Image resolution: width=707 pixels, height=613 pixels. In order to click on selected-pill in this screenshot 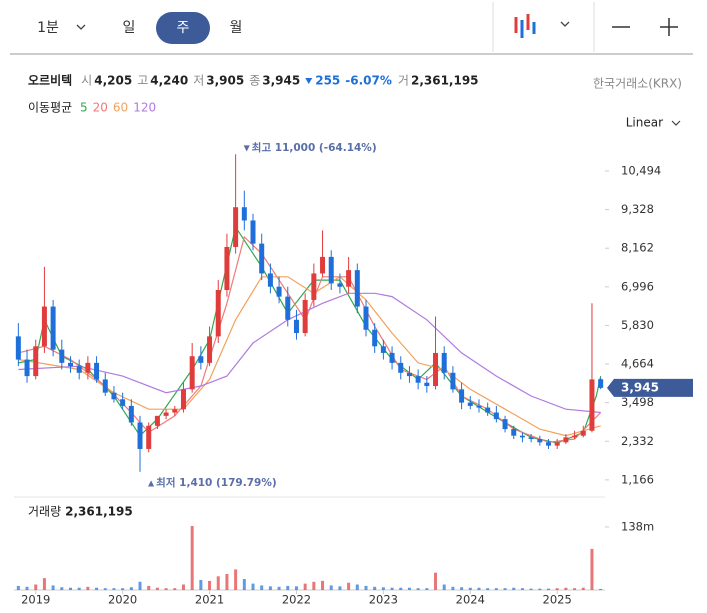, I will do `click(183, 28)`.